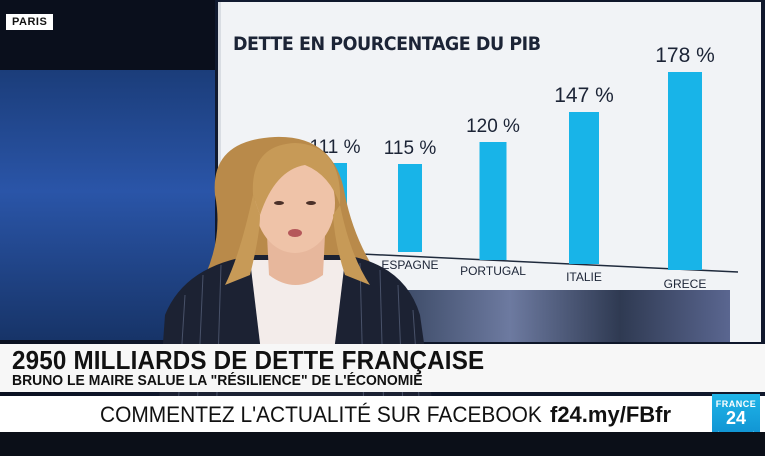  I want to click on category-label: ESPAGNE, so click(409, 265).